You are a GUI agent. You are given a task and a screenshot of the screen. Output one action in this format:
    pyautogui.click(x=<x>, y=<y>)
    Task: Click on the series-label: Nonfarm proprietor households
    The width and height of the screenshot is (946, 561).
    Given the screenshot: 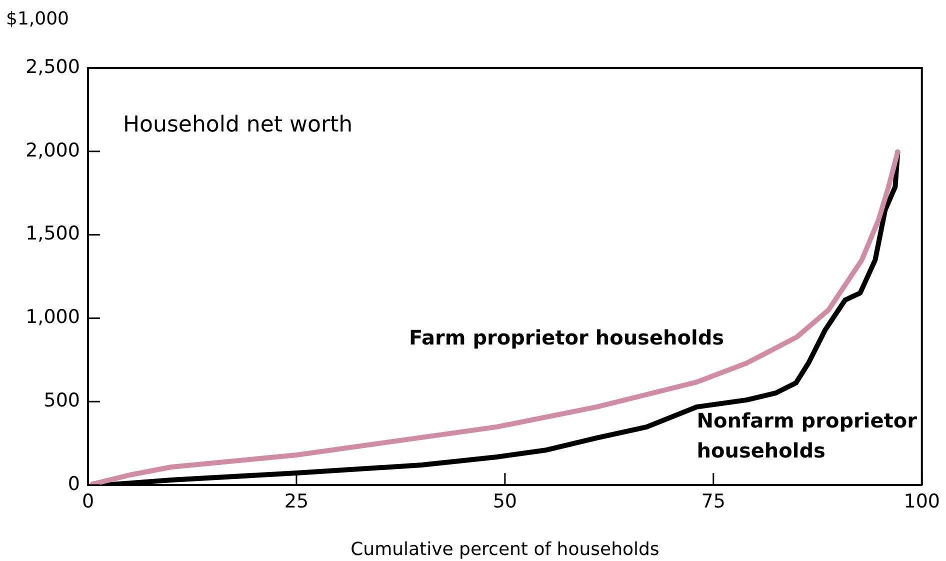 What is the action you would take?
    pyautogui.click(x=807, y=435)
    